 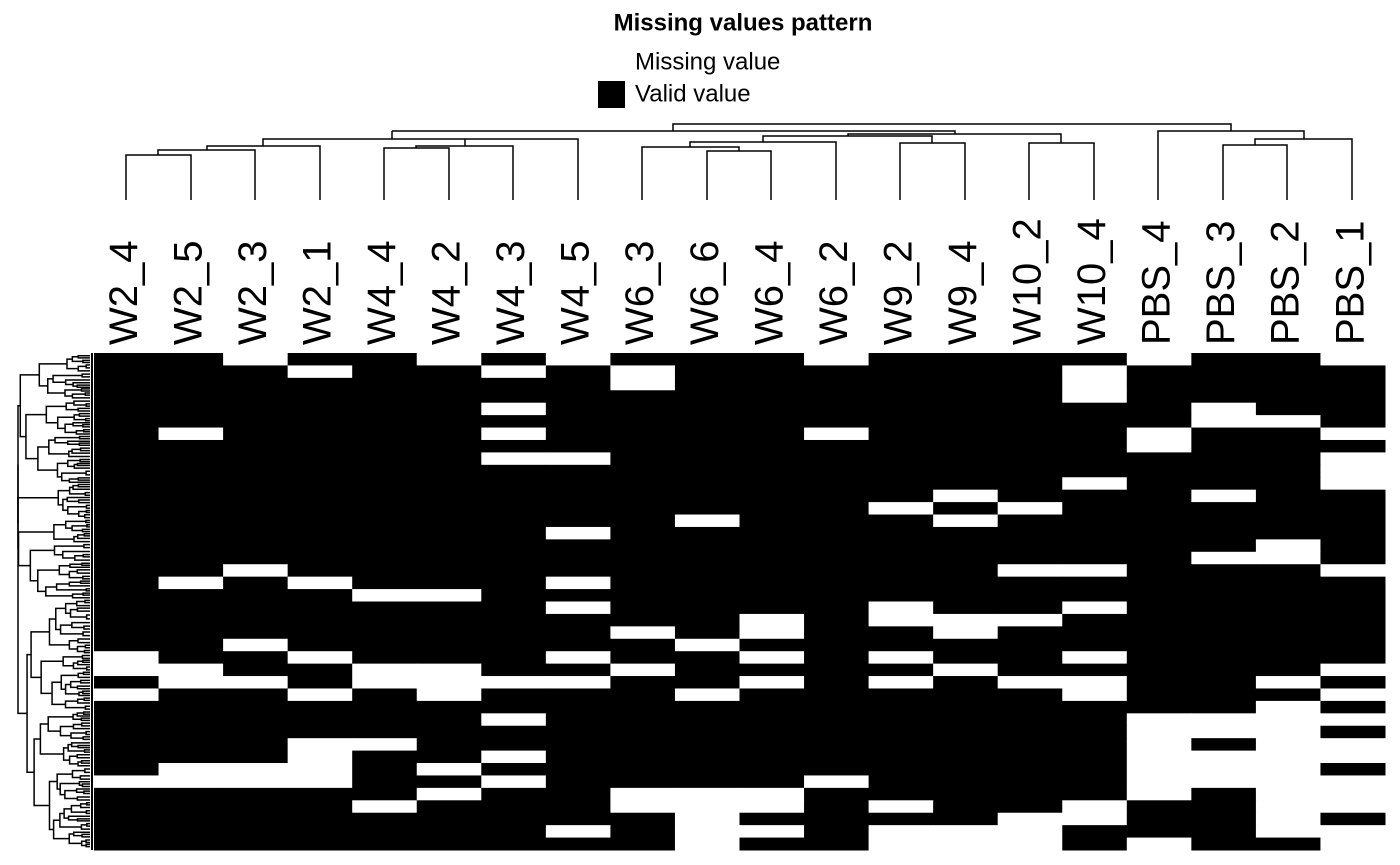 I want to click on column-label: W4_3, so click(x=511, y=293).